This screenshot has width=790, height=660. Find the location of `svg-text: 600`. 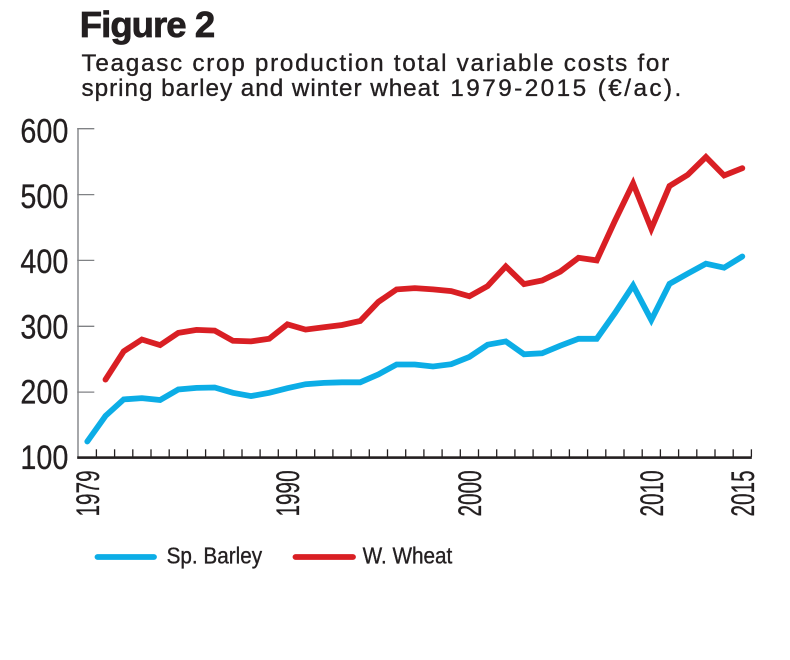

svg-text: 600 is located at coordinates (44, 131).